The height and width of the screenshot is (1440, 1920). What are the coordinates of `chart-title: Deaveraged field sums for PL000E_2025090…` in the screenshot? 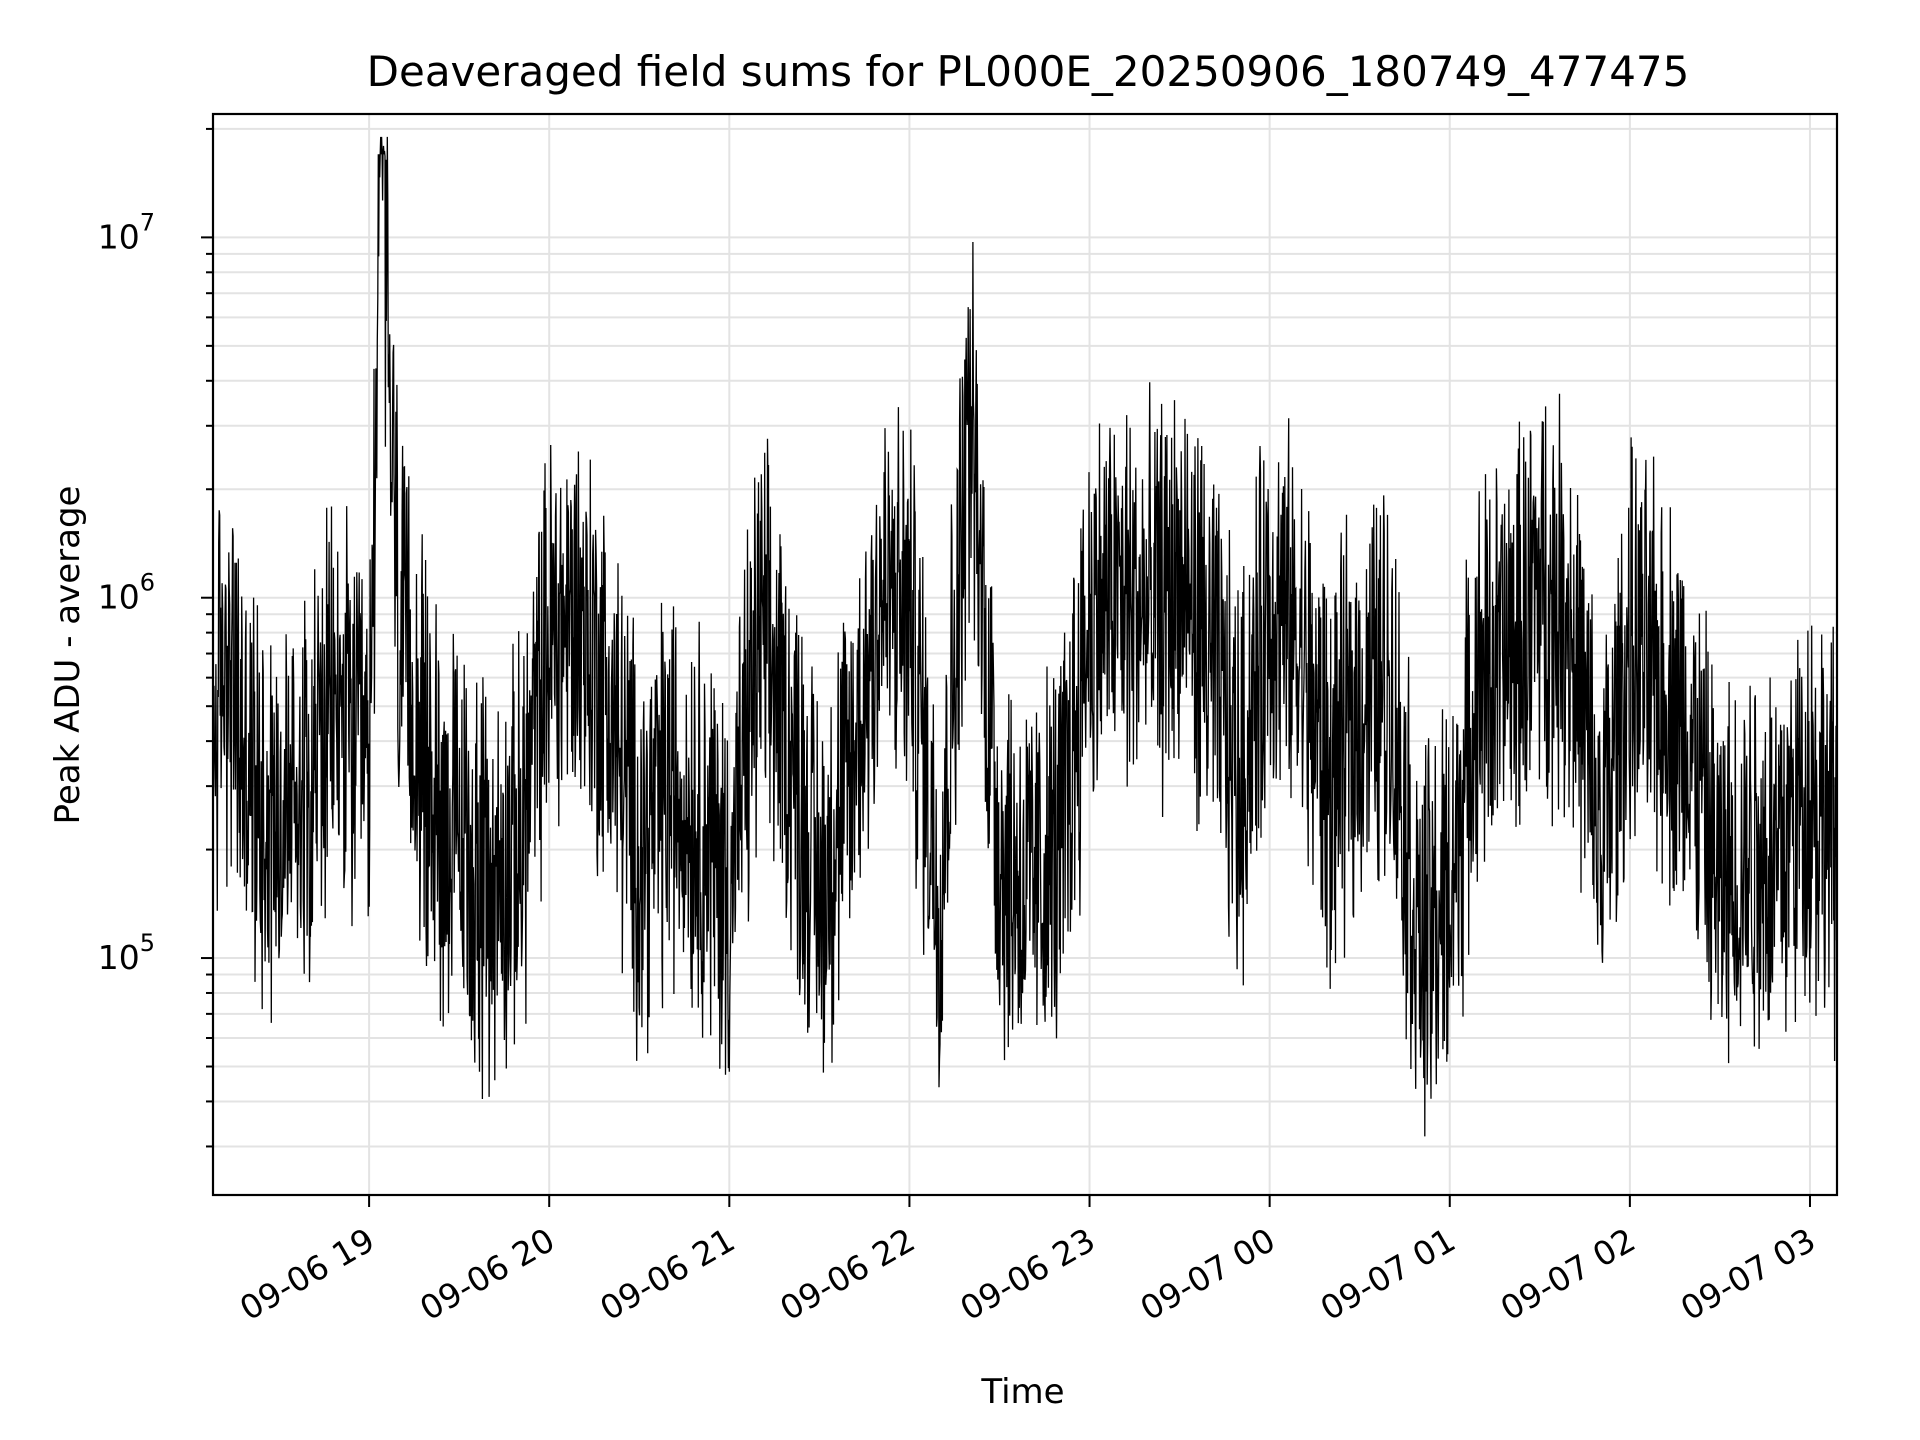 It's located at (1028, 71).